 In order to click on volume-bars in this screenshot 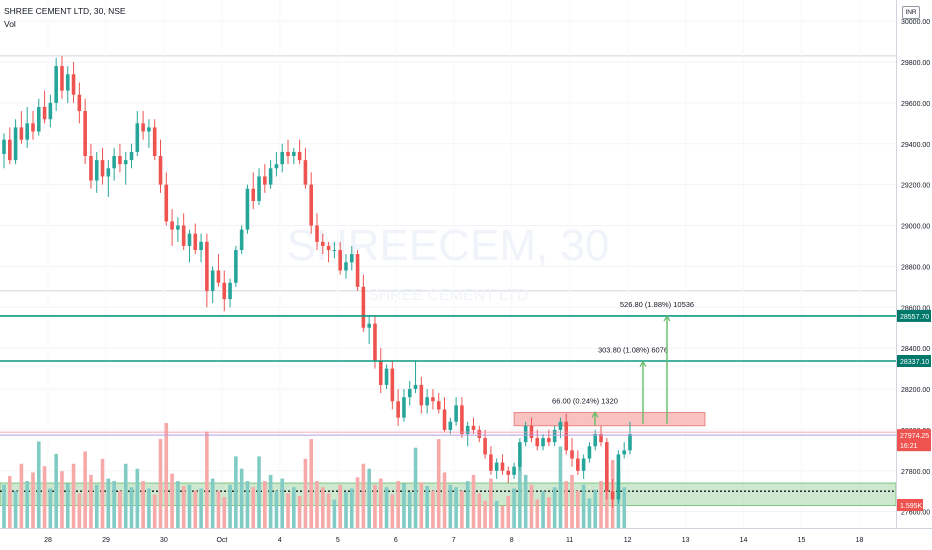, I will do `click(314, 475)`.